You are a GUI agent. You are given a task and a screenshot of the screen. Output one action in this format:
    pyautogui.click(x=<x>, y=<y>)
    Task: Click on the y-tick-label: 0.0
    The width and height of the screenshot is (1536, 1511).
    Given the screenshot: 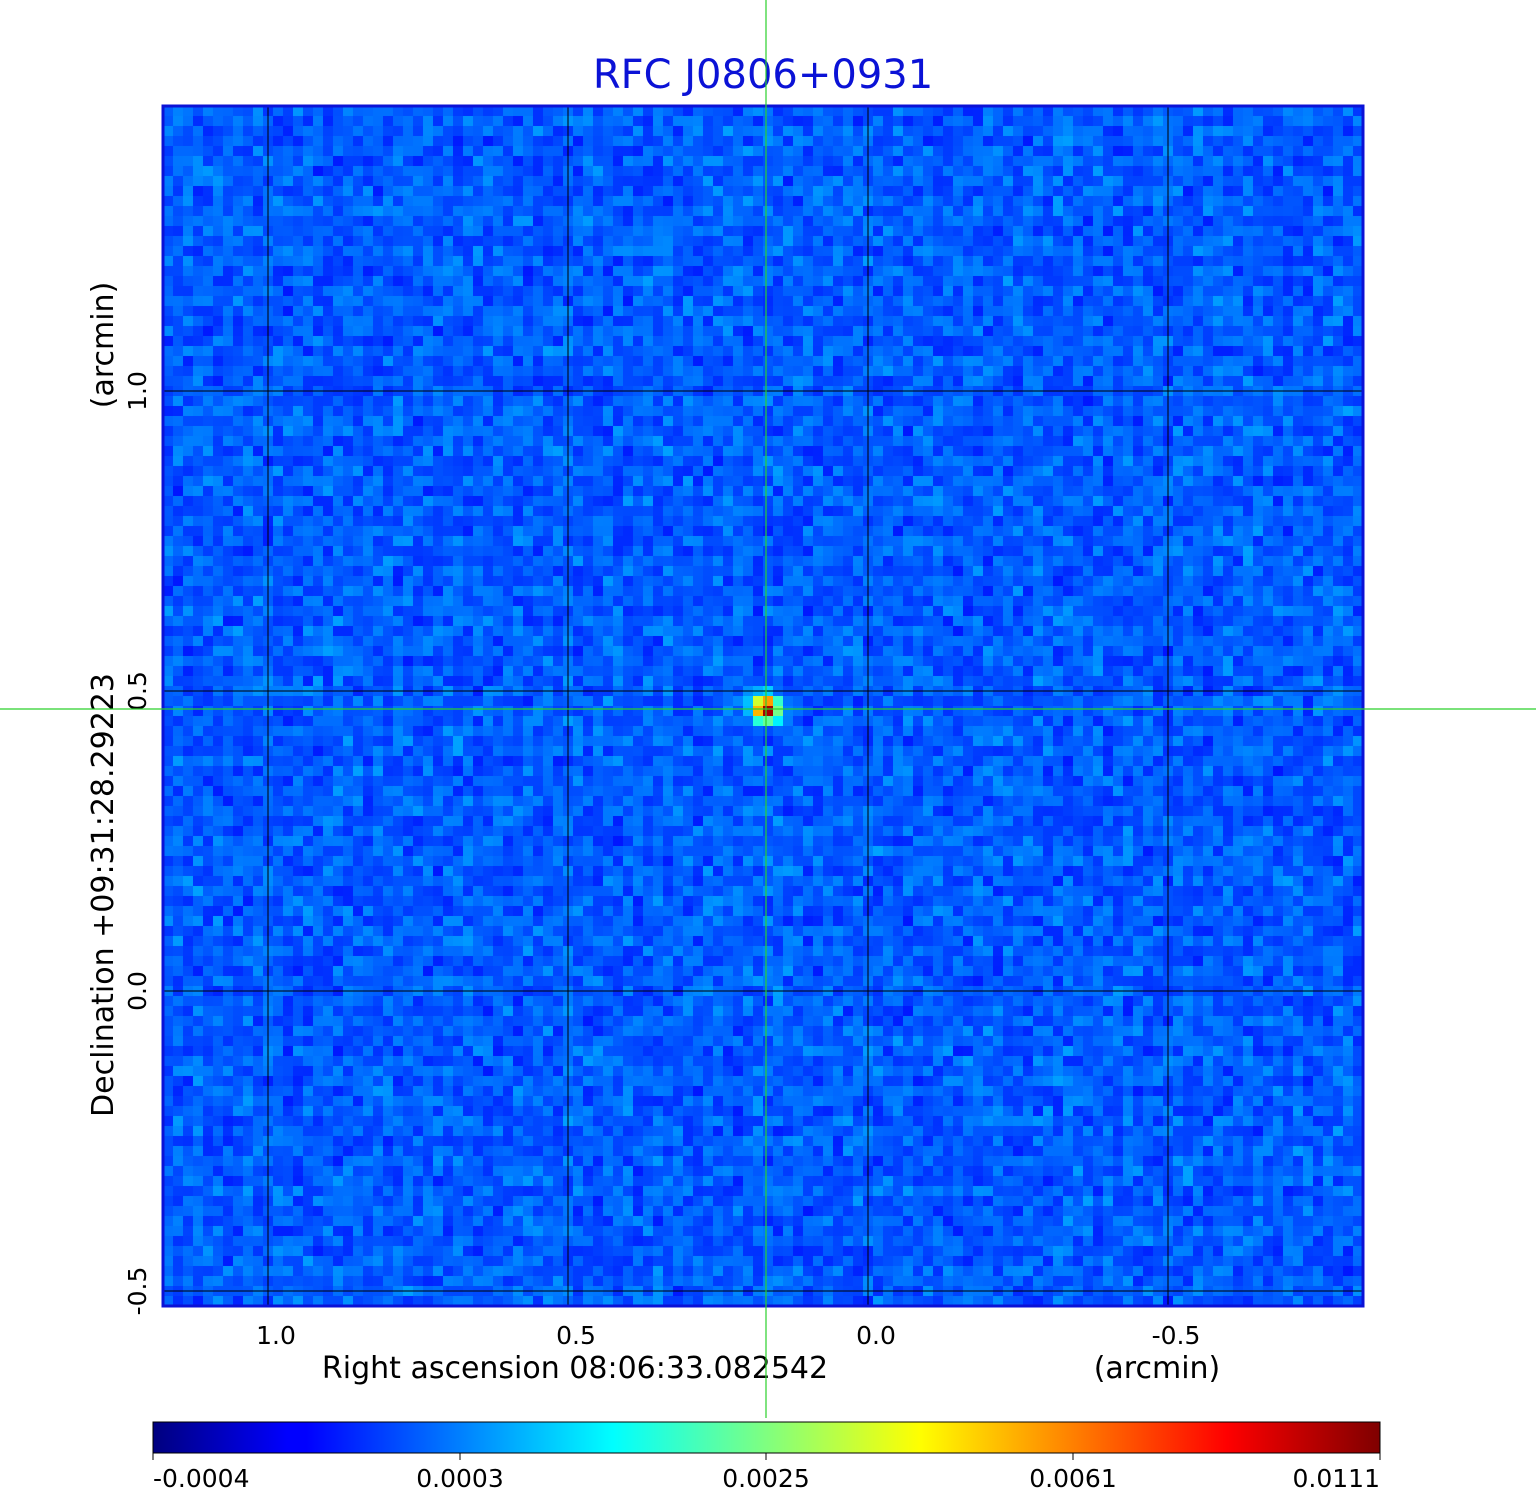 What is the action you would take?
    pyautogui.click(x=137, y=991)
    